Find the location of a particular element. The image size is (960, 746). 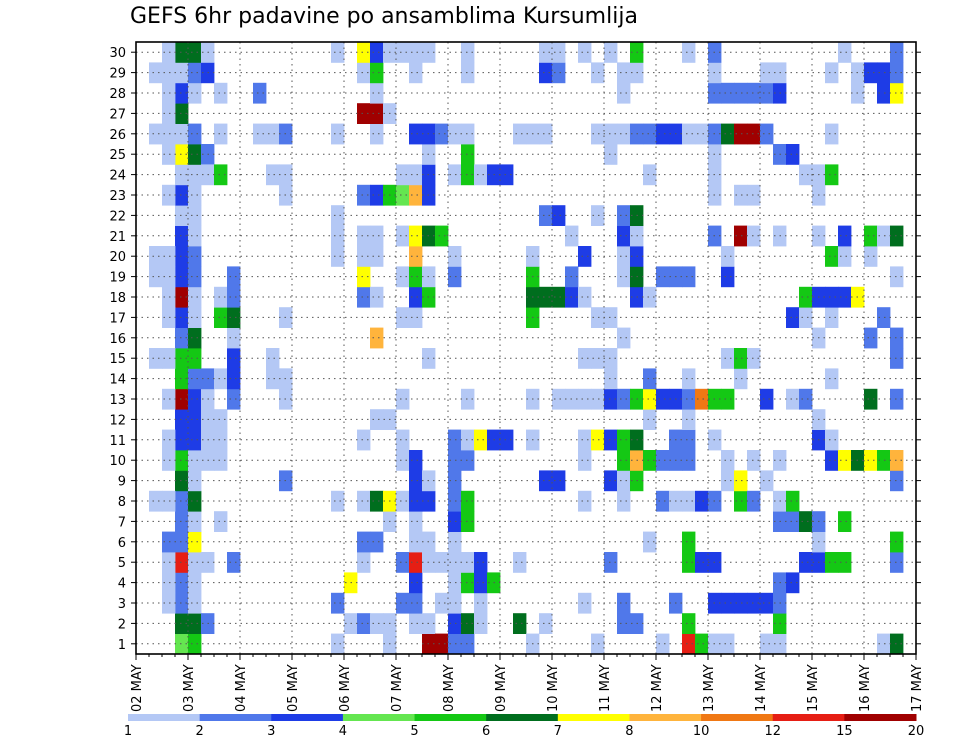

y-tick-label: 8 is located at coordinates (122, 502).